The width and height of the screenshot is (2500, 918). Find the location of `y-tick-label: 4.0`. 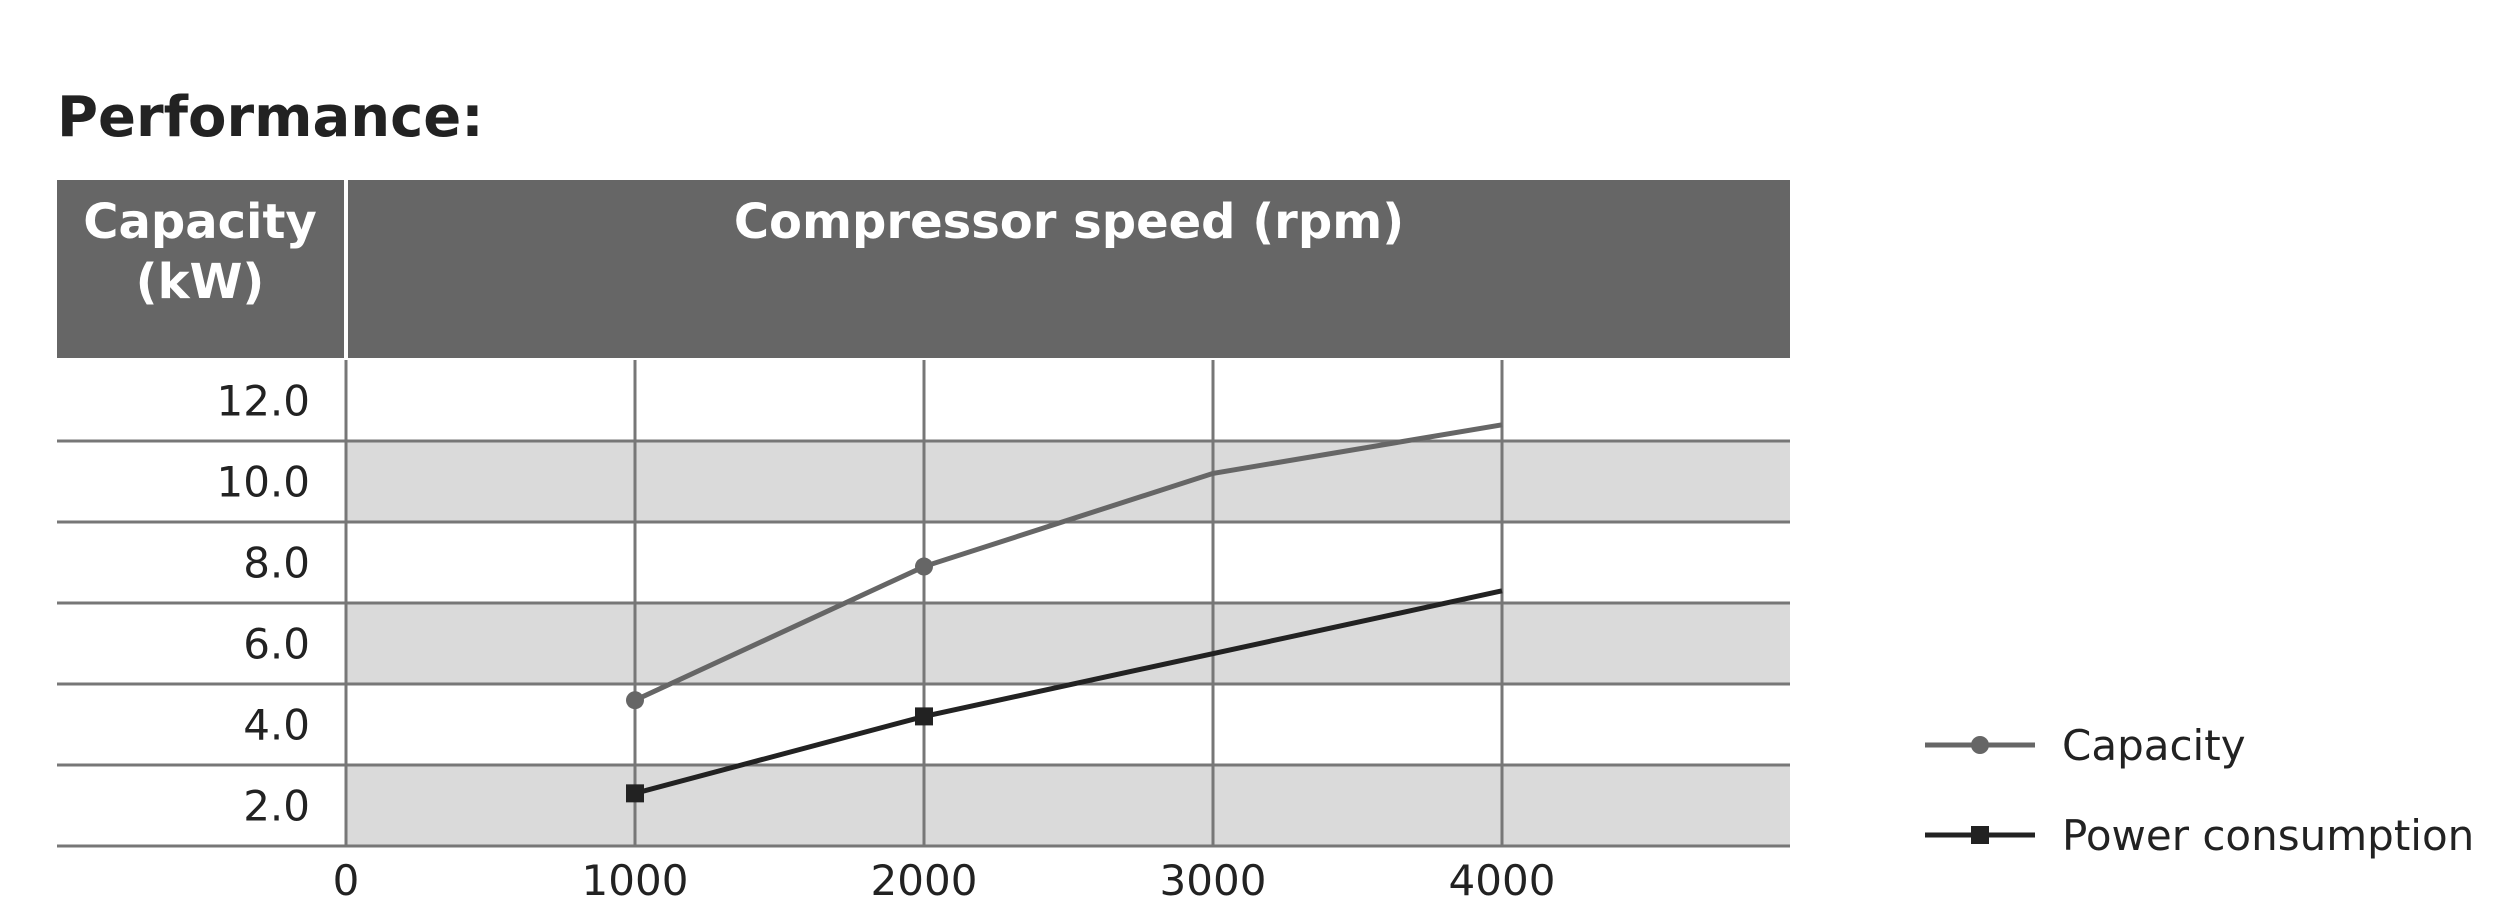

y-tick-label: 4.0 is located at coordinates (276, 725).